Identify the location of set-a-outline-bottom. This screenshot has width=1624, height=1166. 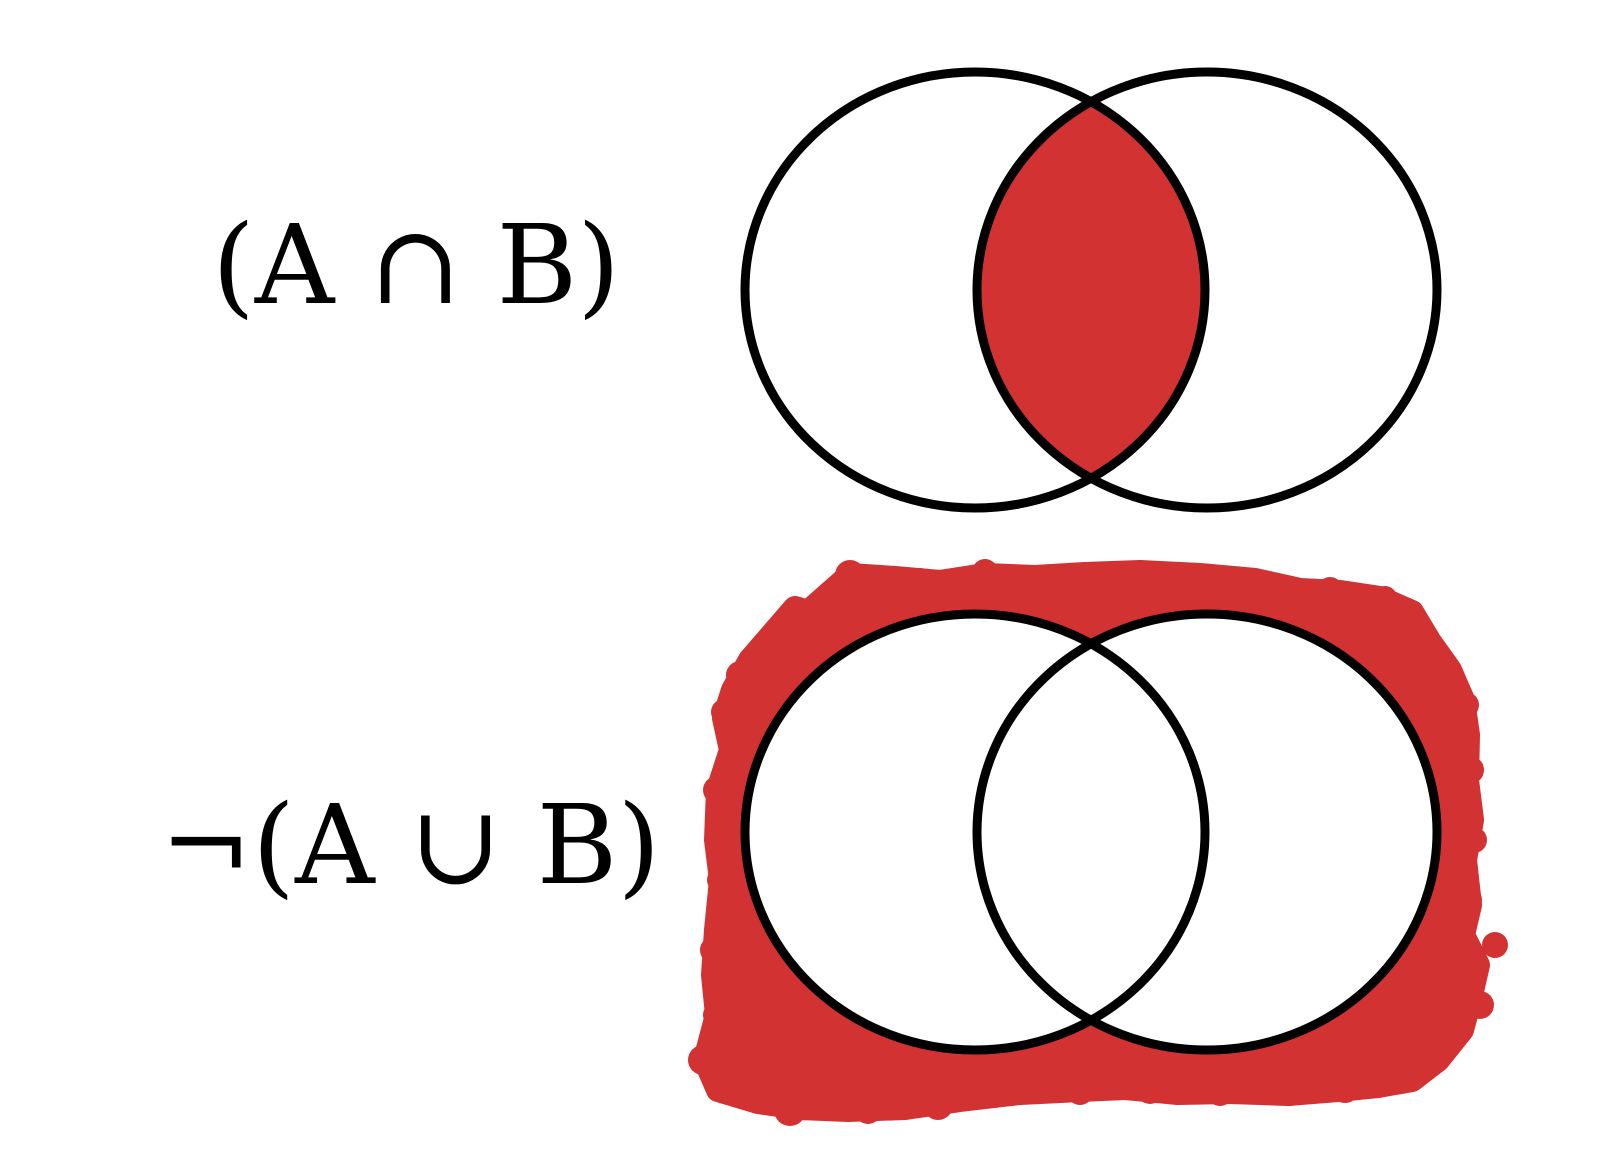
(975, 832).